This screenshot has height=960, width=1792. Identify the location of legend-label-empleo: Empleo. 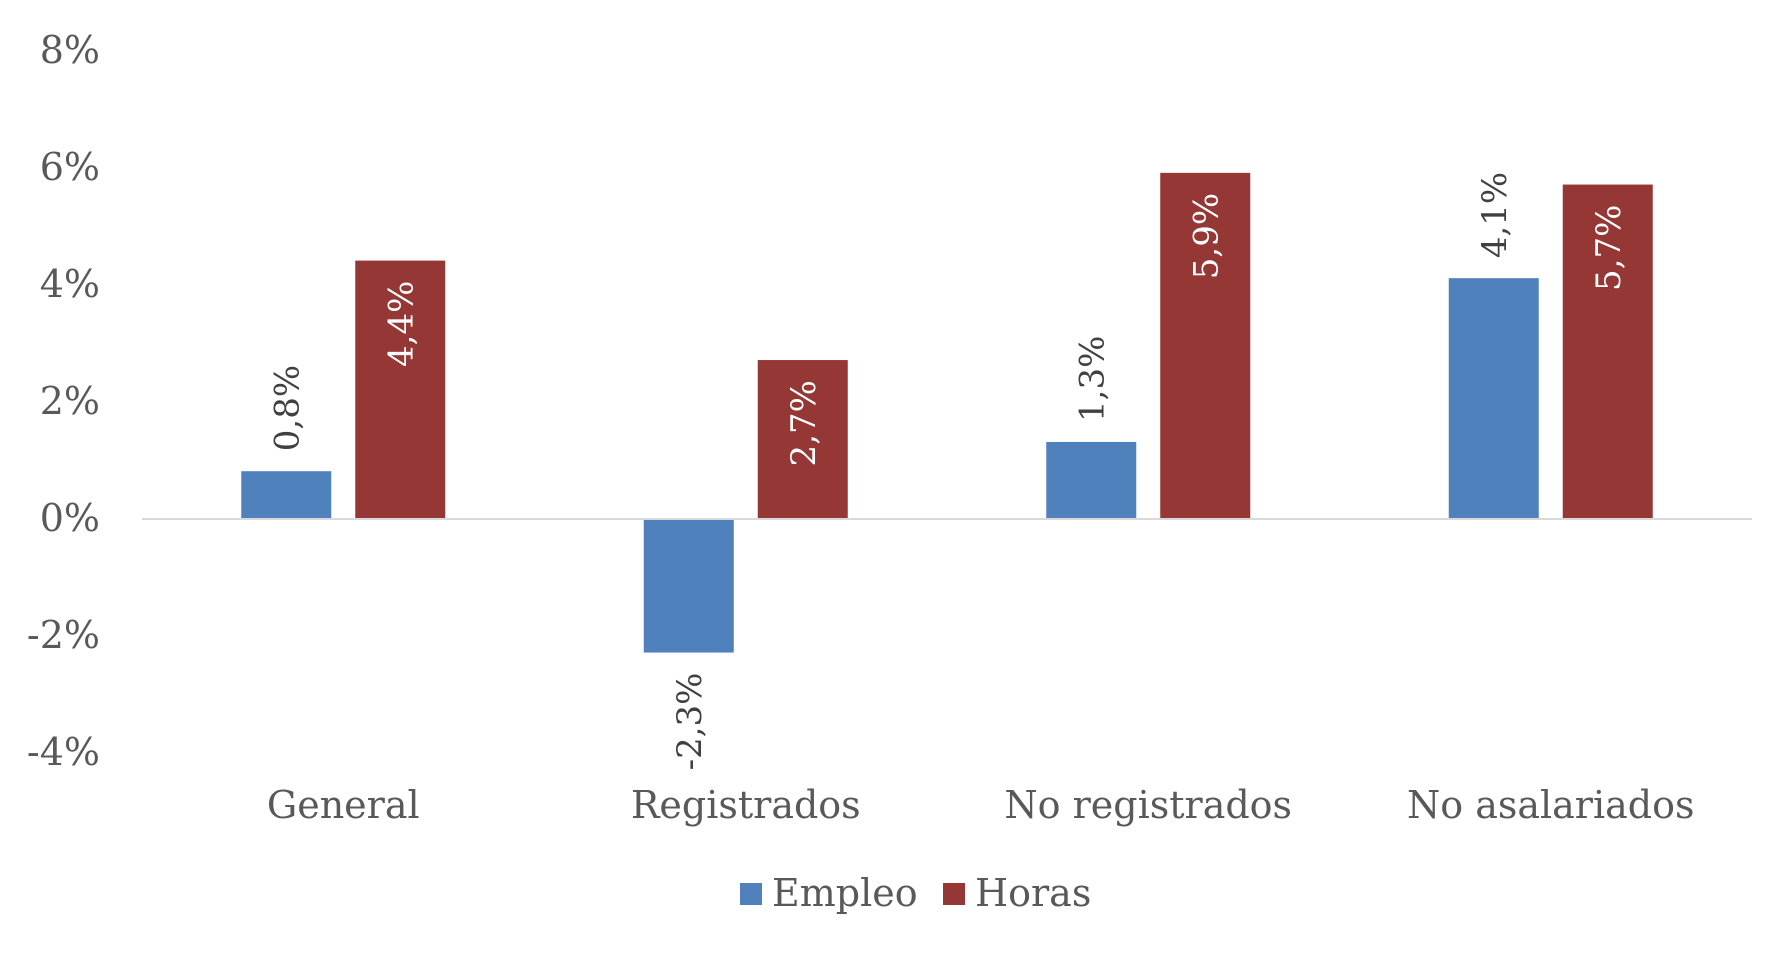
(845, 893).